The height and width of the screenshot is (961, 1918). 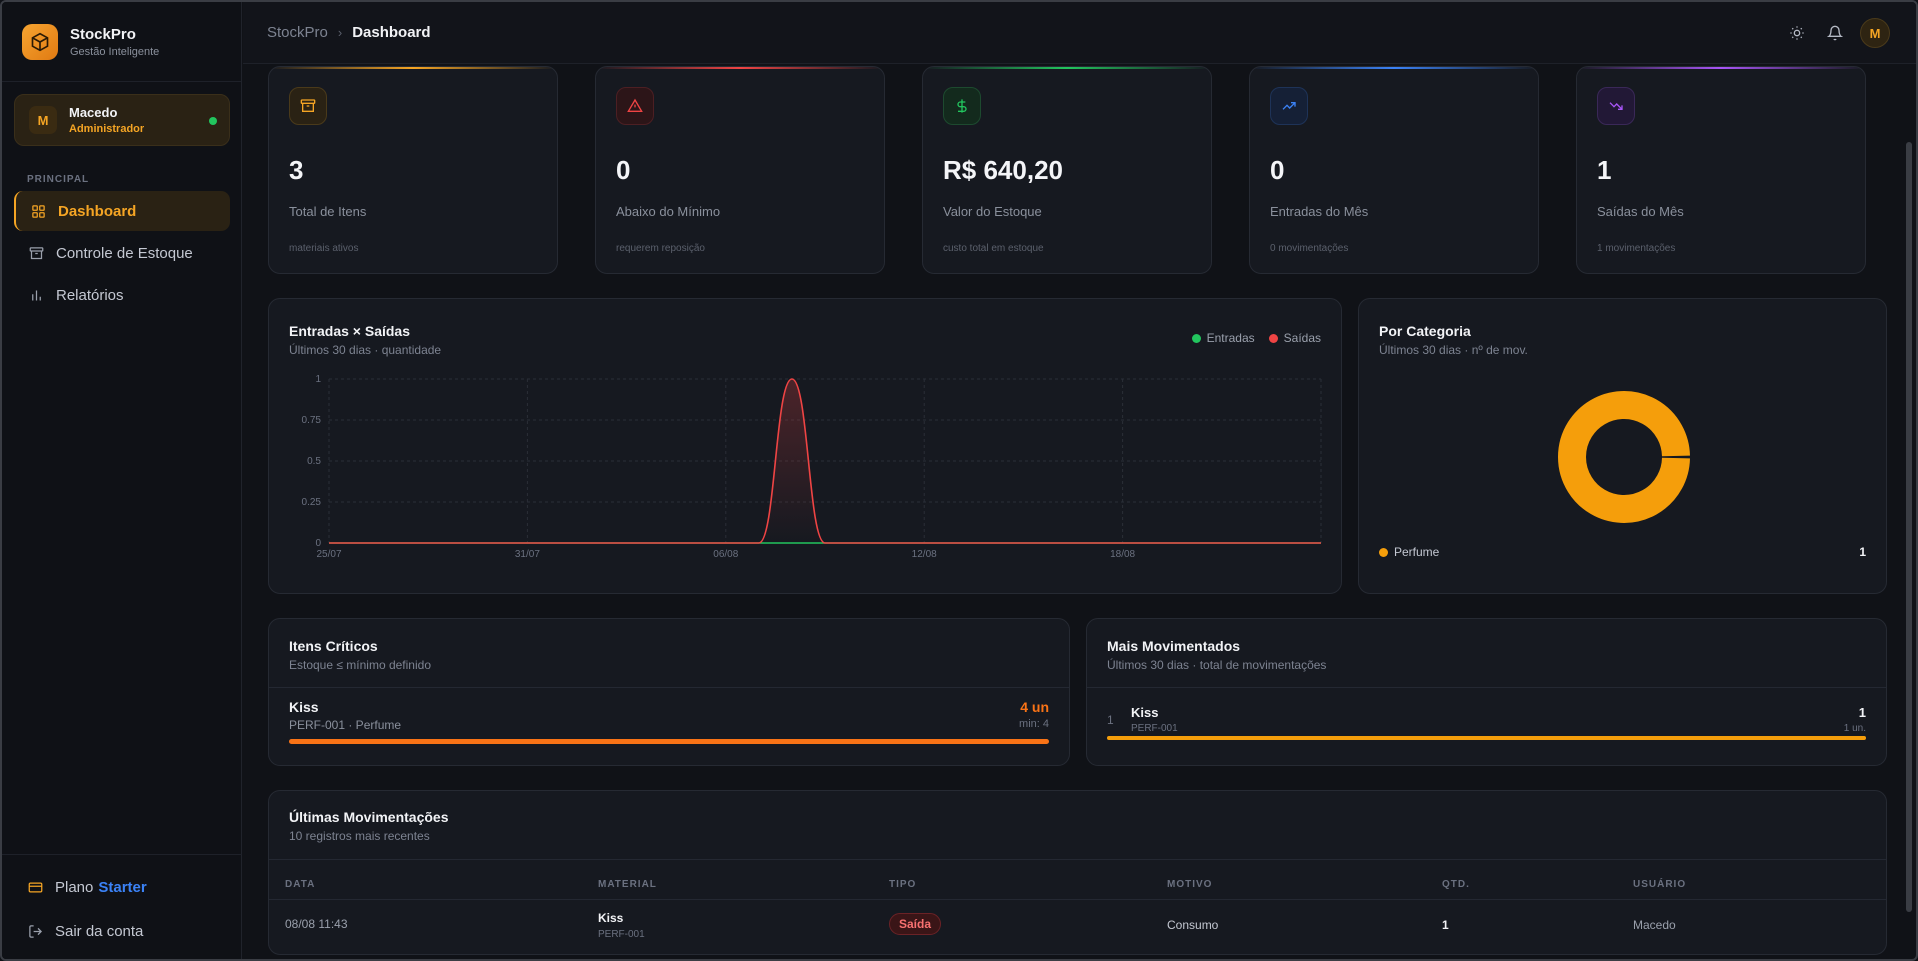 What do you see at coordinates (122, 120) in the screenshot?
I see `user-card: M Macedo Administrador` at bounding box center [122, 120].